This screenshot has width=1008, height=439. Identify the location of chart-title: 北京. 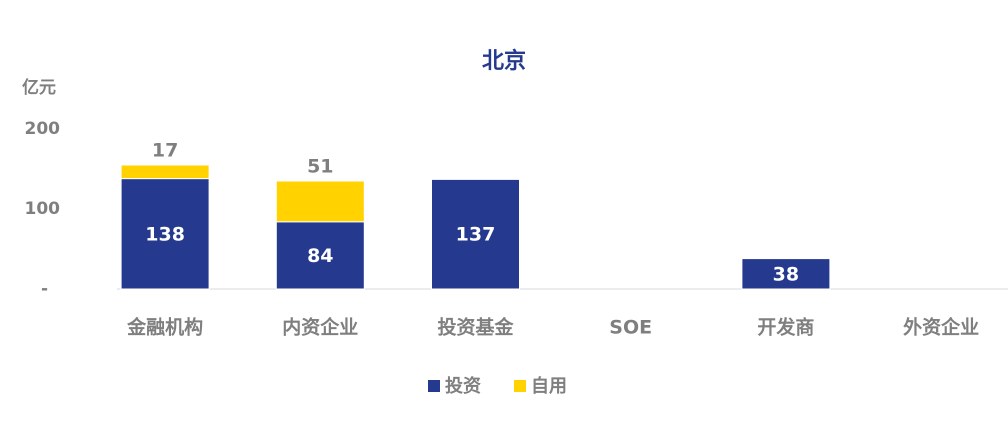
(504, 61).